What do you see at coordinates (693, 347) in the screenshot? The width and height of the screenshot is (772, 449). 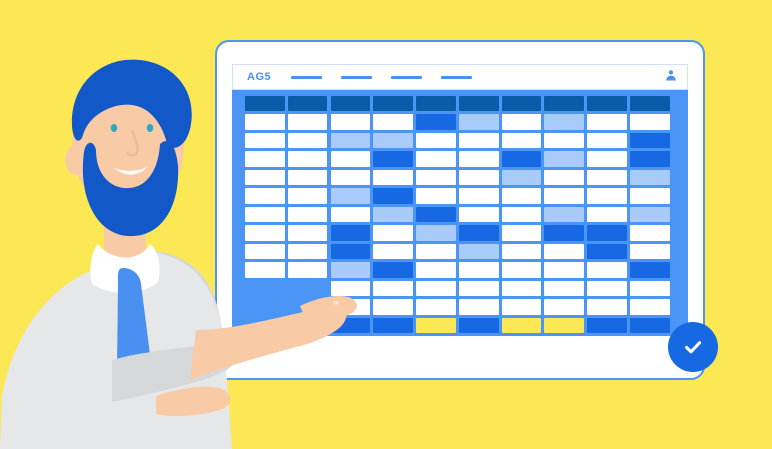 I see `check-badge` at bounding box center [693, 347].